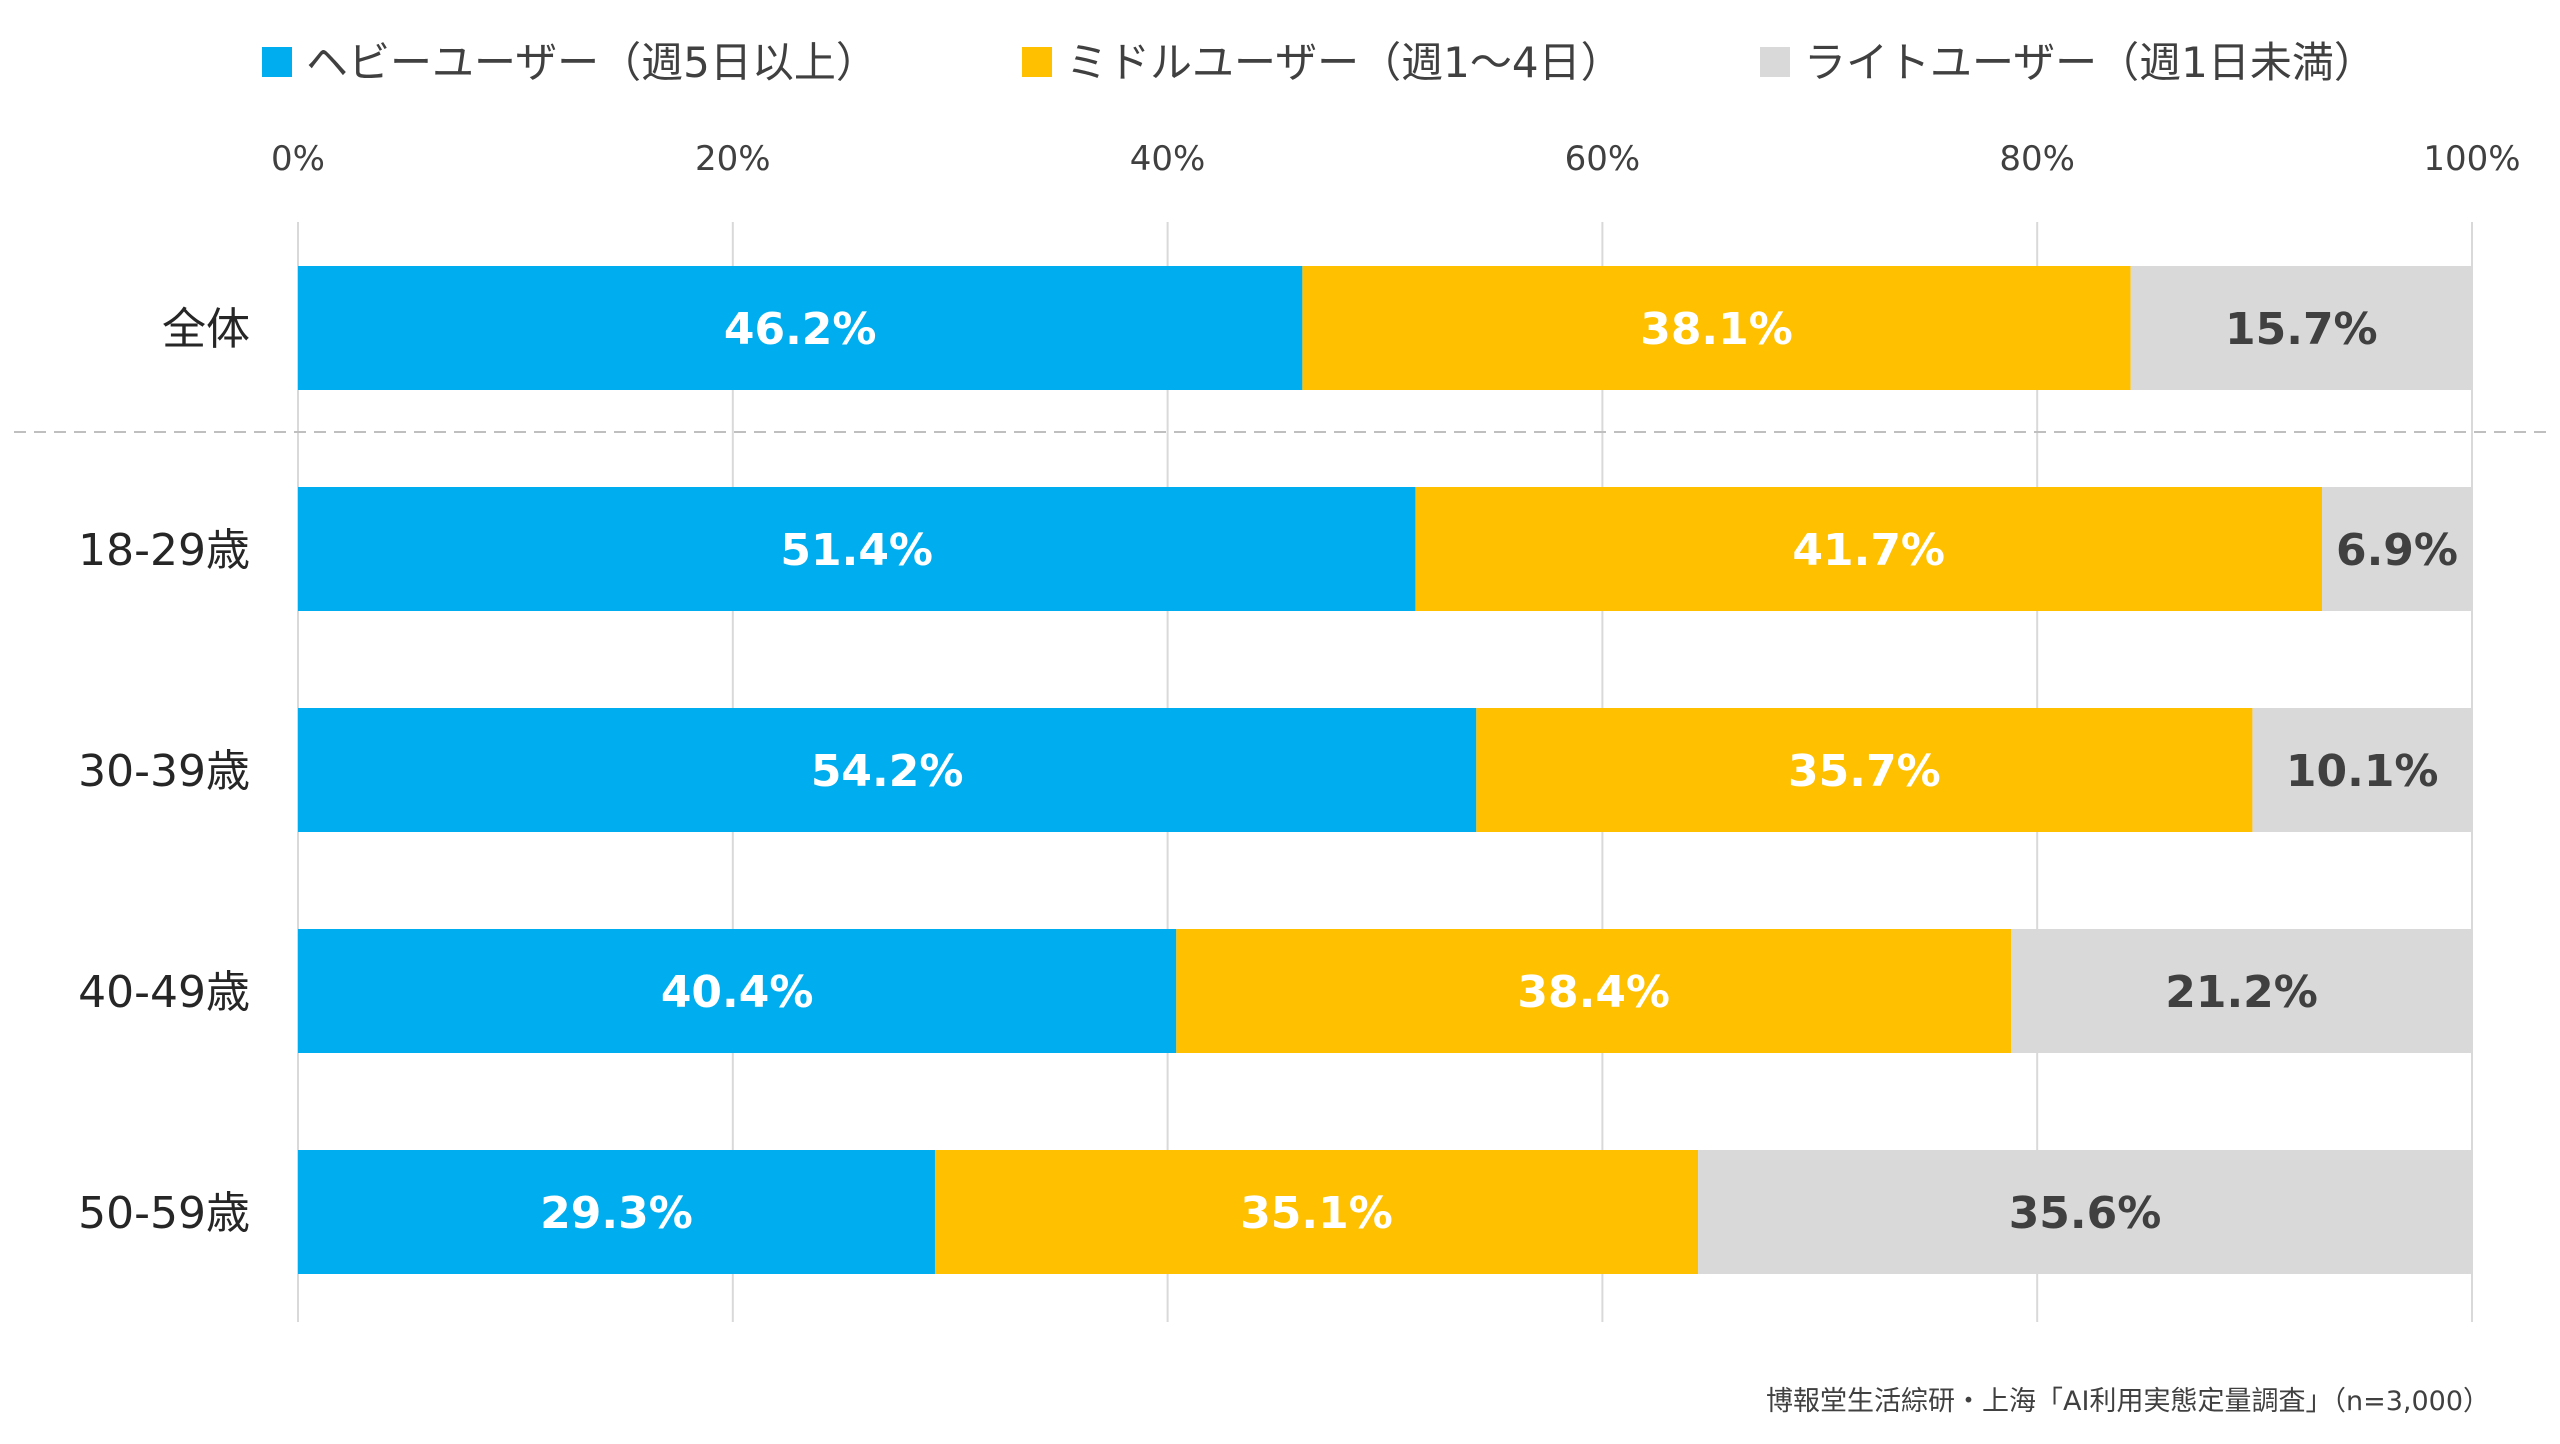 The height and width of the screenshot is (1444, 2560). I want to click on x-tick-label: 60%, so click(1603, 159).